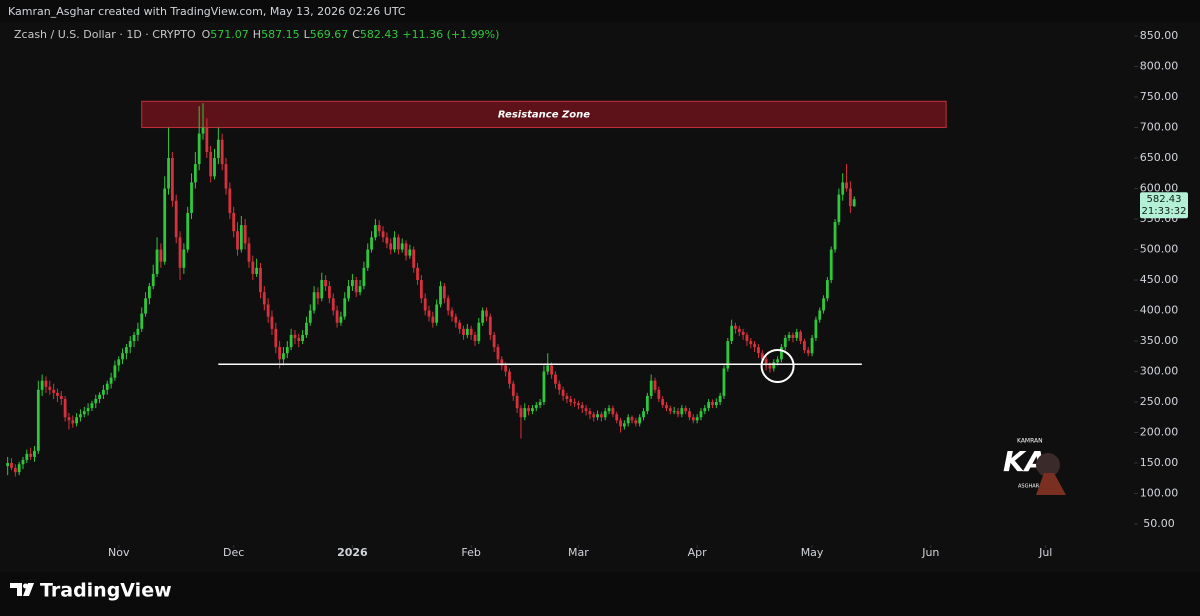 The image size is (1200, 616). I want to click on tradingview-logo: TradingView, so click(91, 591).